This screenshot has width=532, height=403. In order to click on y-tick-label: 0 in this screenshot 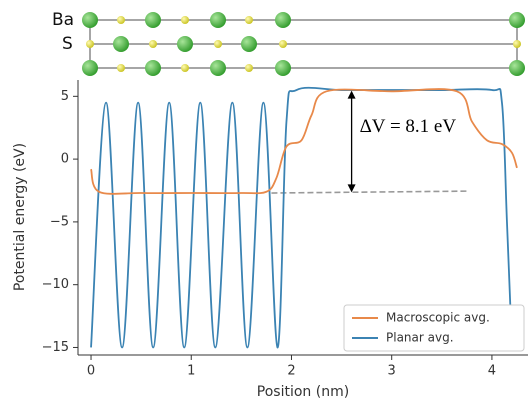, I will do `click(65, 159)`.